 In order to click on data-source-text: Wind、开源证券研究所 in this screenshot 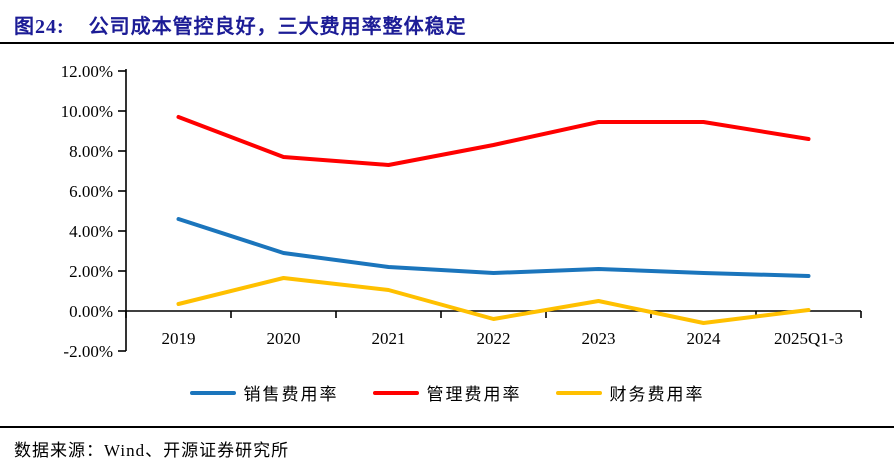, I will do `click(197, 450)`.